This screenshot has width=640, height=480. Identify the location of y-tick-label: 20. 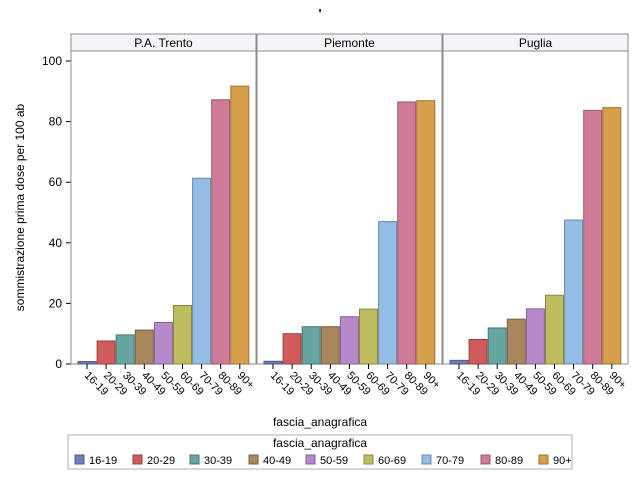
(56, 303).